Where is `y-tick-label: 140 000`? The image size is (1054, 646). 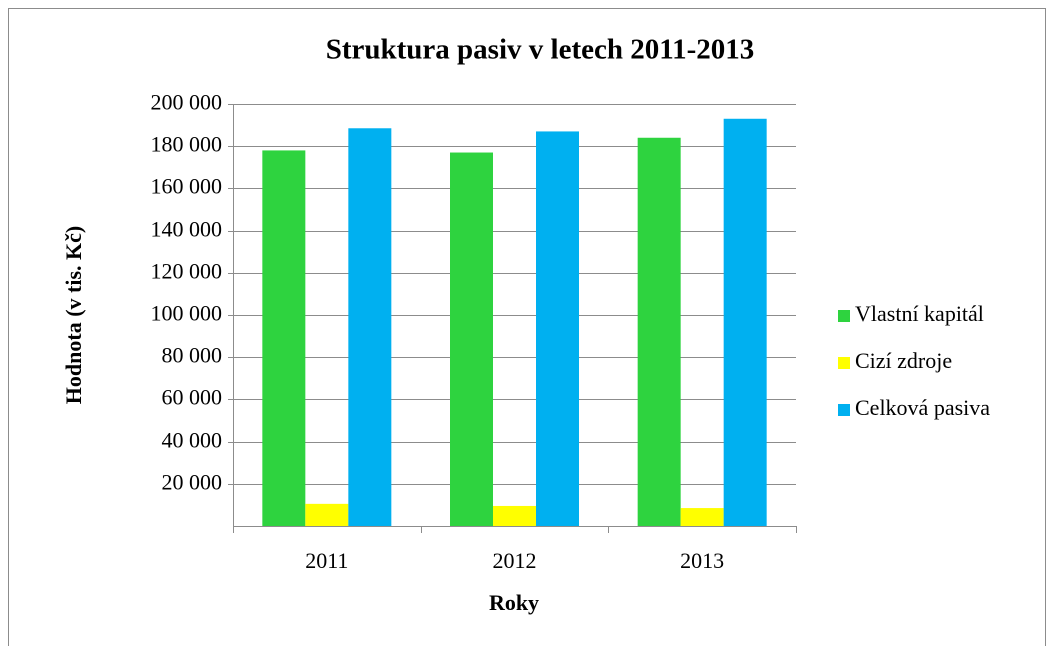
y-tick-label: 140 000 is located at coordinates (187, 229).